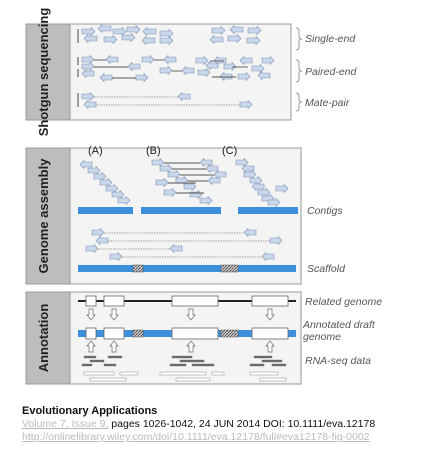 The width and height of the screenshot is (430, 467). Describe the element at coordinates (229, 151) in the screenshot. I see `panel-c-label: (C)` at that location.